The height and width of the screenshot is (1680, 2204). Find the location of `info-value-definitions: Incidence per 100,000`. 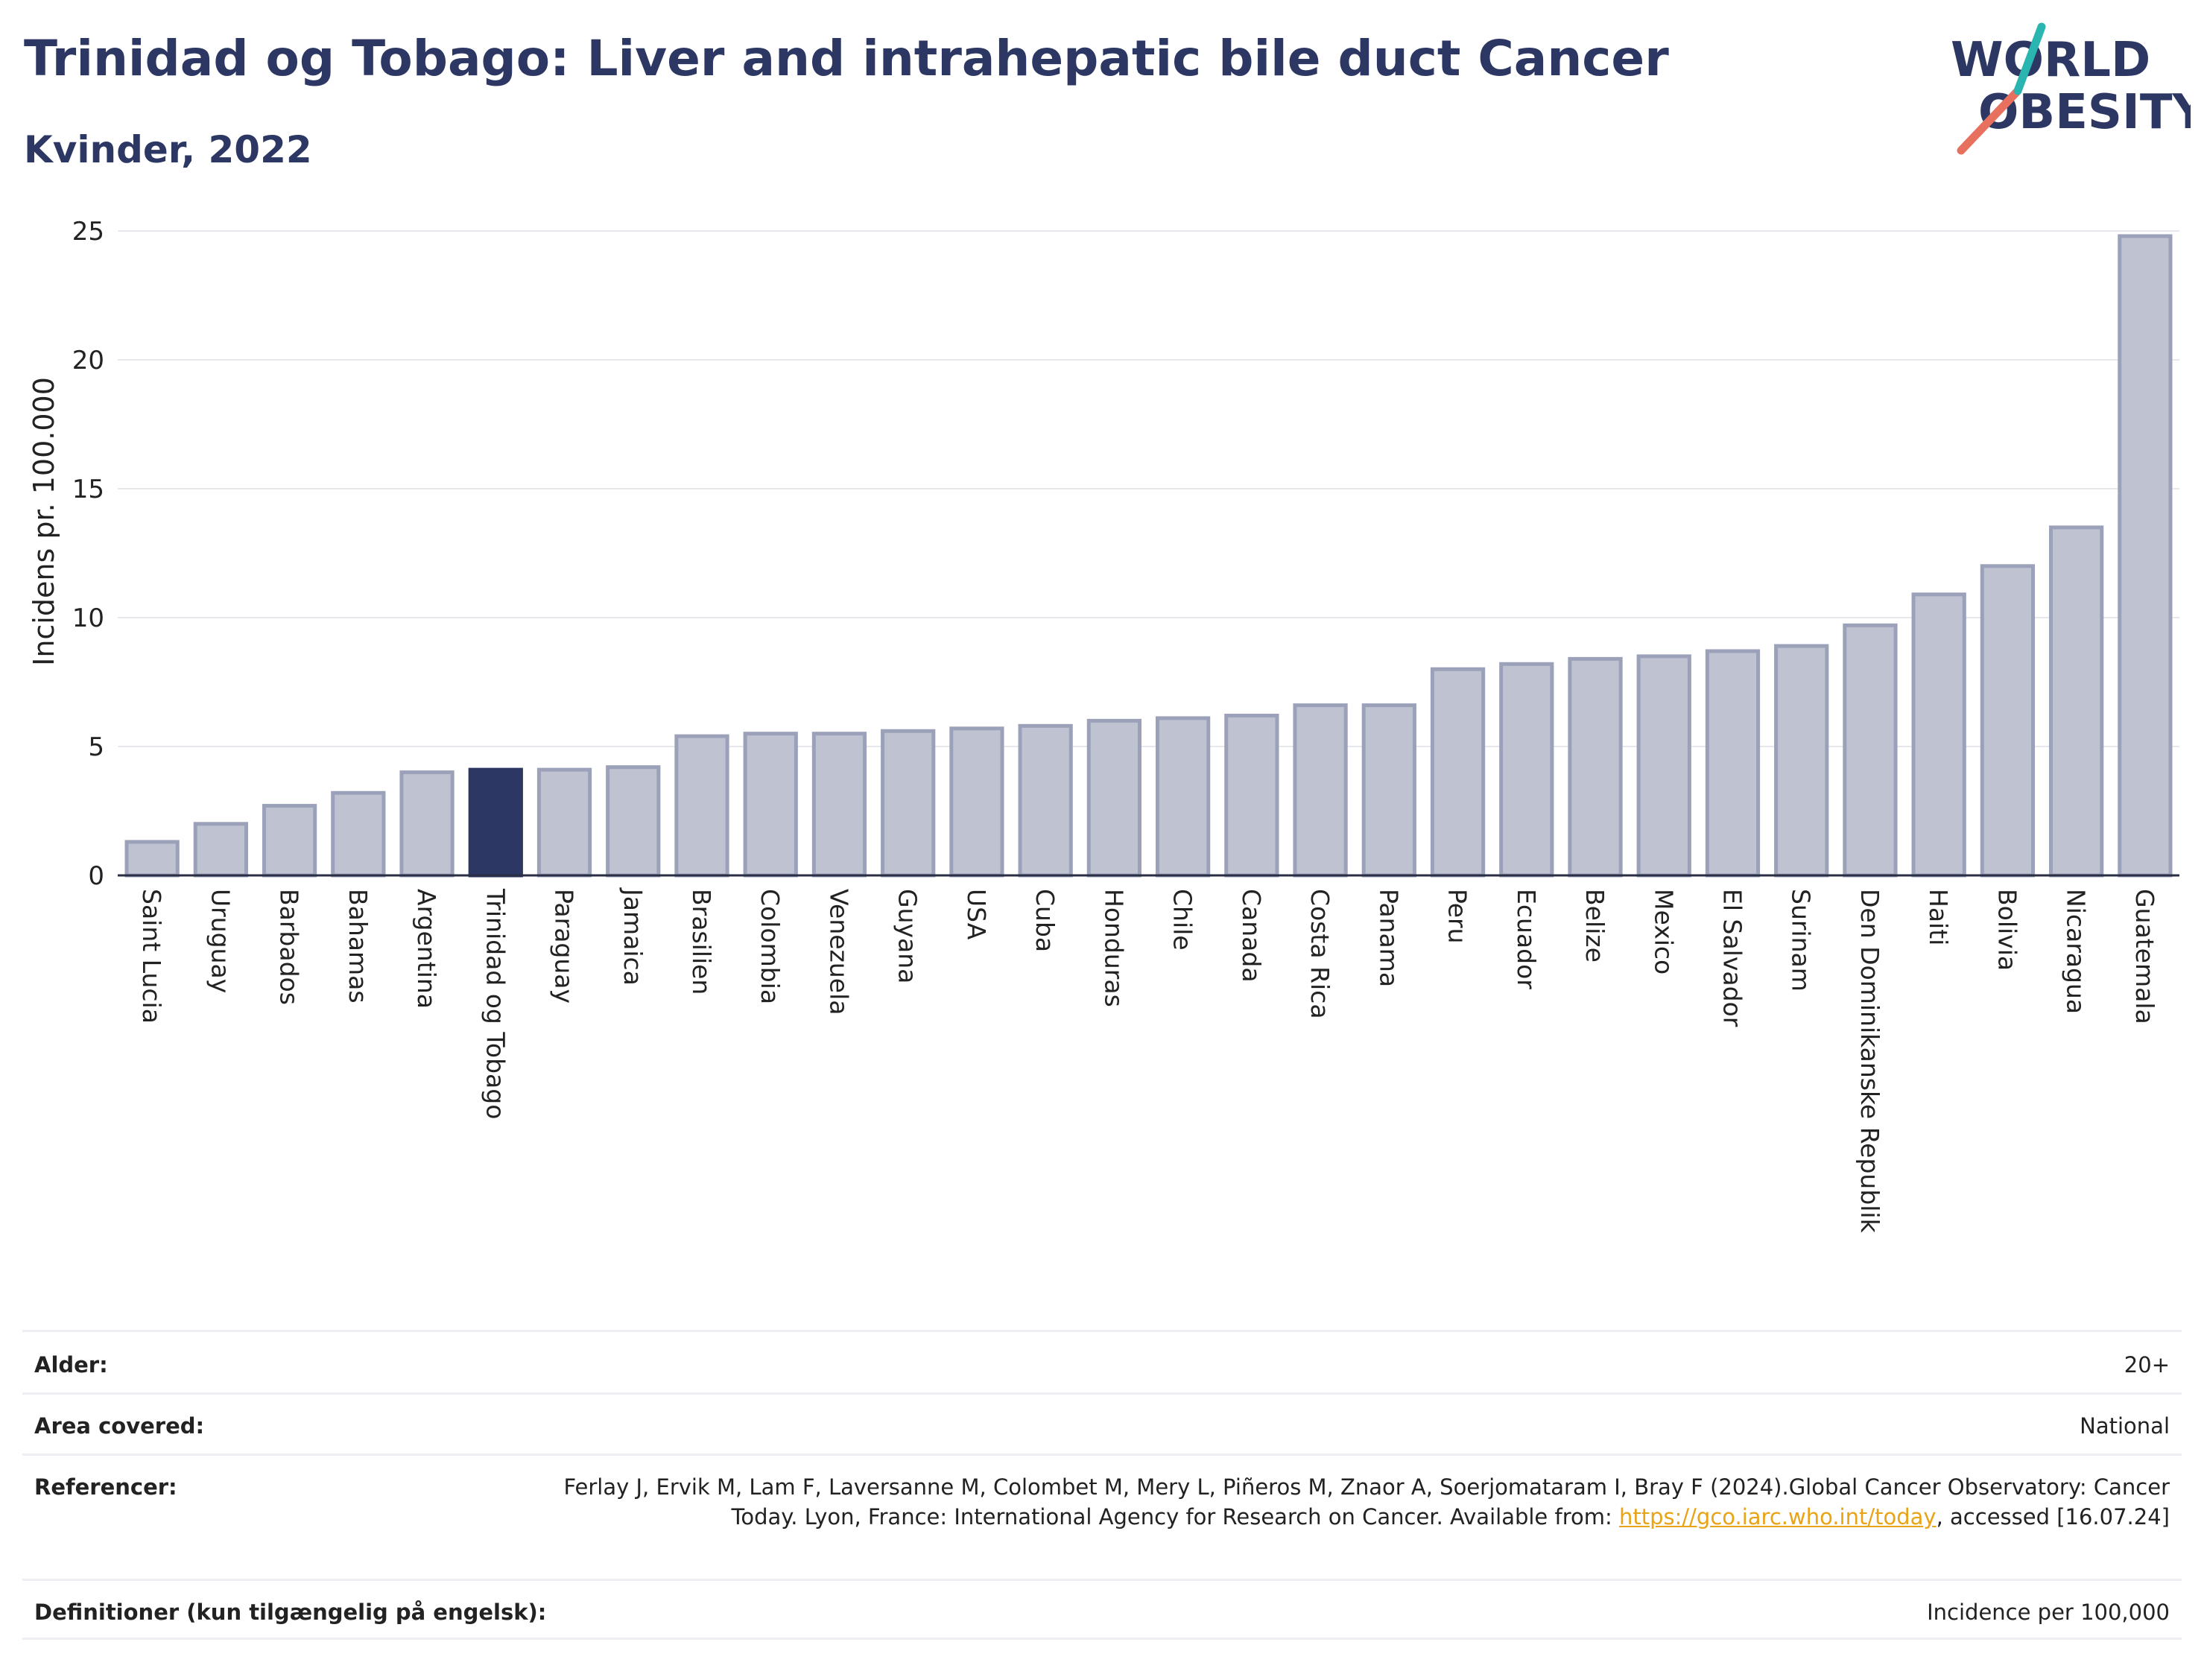

info-value-definitions: Incidence per 100,000 is located at coordinates (2048, 1612).